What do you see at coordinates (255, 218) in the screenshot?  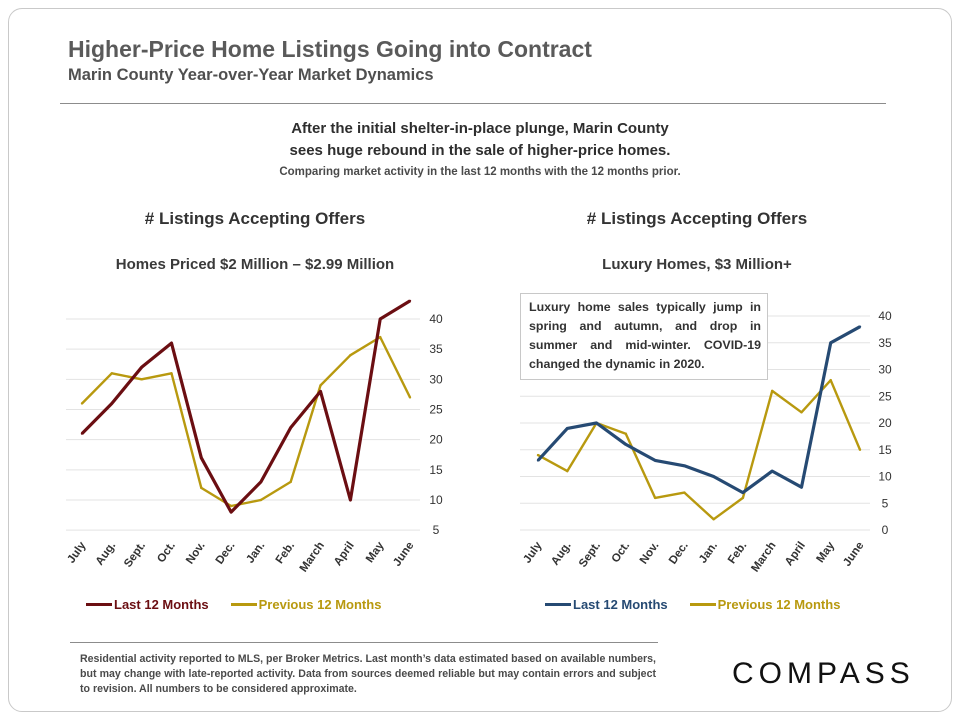 I see `chart-1-title: # Listings Accepting Offers` at bounding box center [255, 218].